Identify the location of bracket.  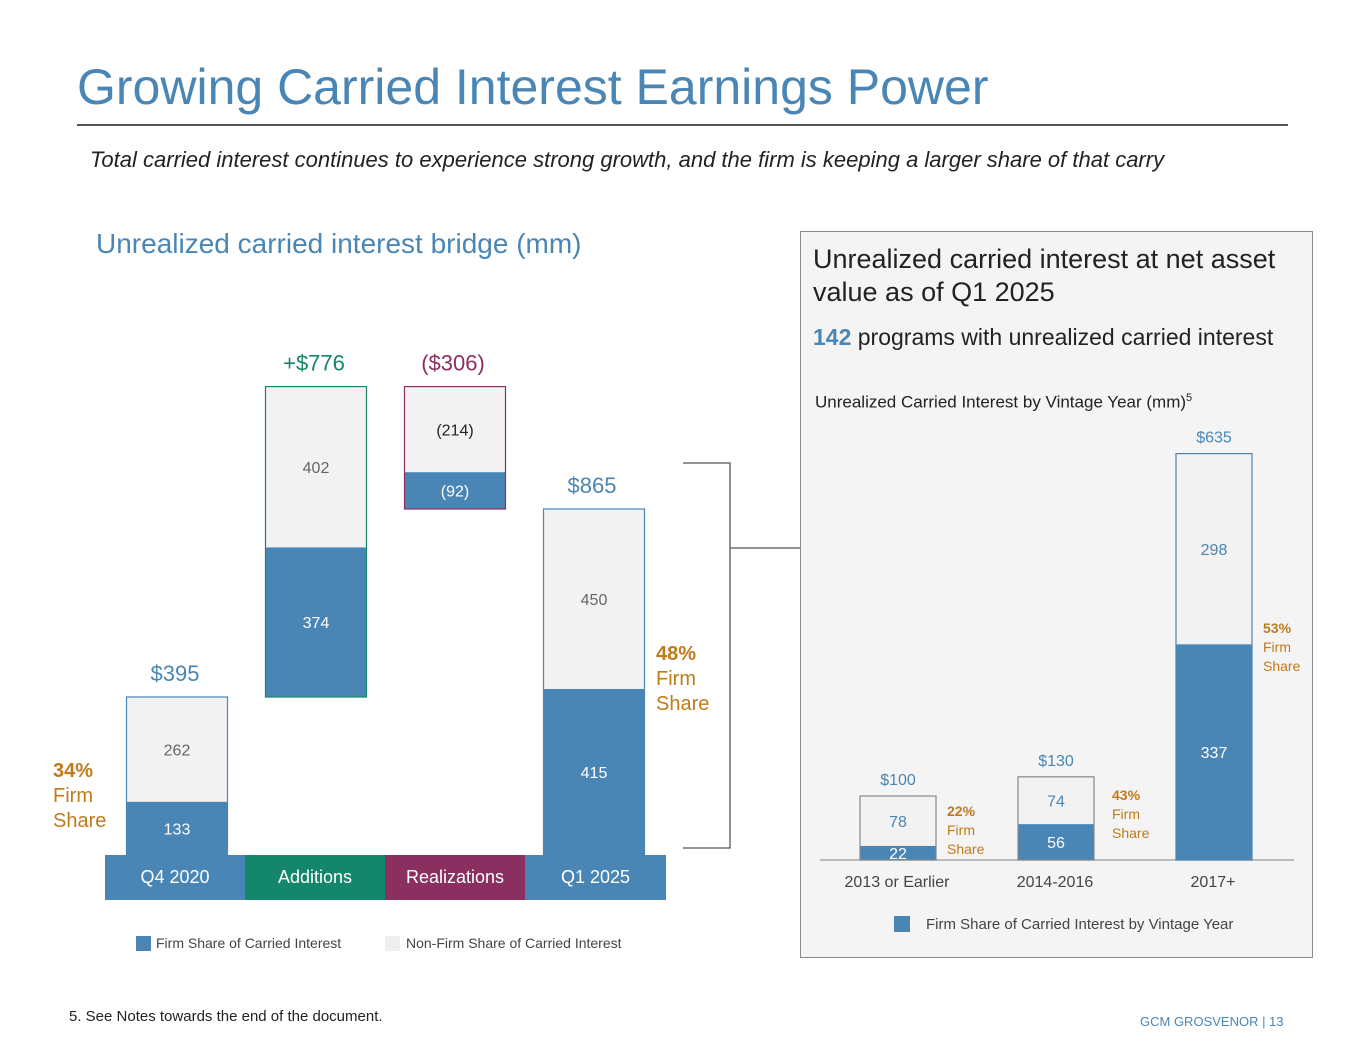
(707, 655).